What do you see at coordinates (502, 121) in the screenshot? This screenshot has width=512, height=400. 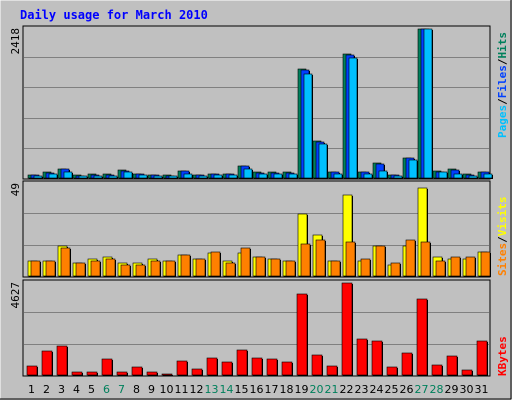 I see `legend-entry: Pages` at bounding box center [502, 121].